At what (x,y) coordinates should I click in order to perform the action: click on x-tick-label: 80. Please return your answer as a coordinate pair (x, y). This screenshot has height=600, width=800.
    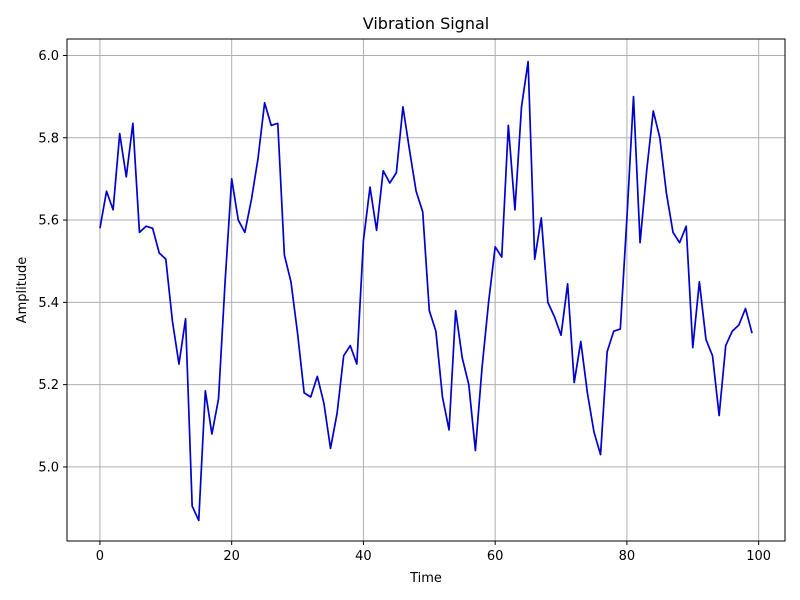
    Looking at the image, I should click on (627, 556).